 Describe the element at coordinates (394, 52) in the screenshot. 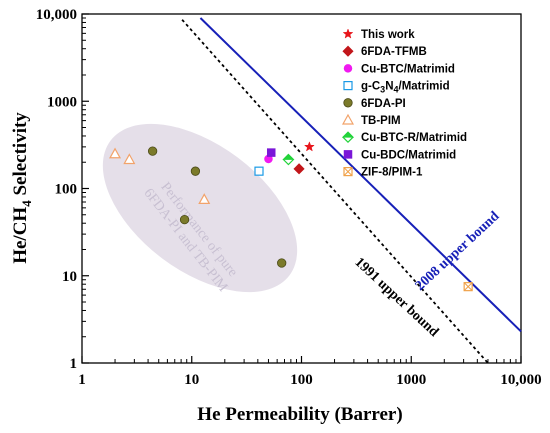

I see `legend-label-1: 6FDA-TFMB` at that location.